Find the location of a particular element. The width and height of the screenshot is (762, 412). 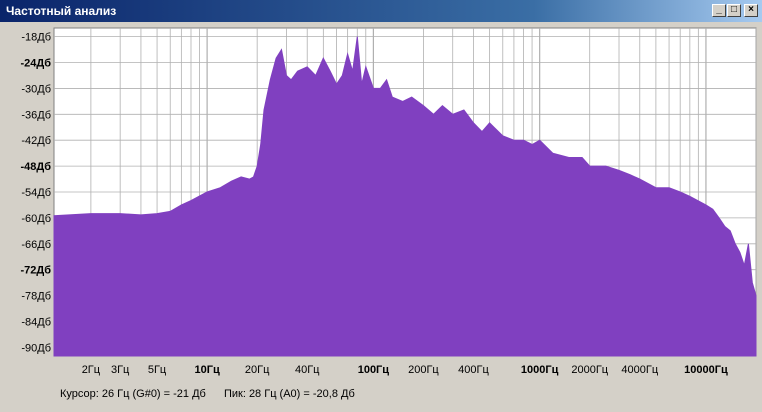

title-bar: Частотный анализ _ □ × is located at coordinates (381, 11).